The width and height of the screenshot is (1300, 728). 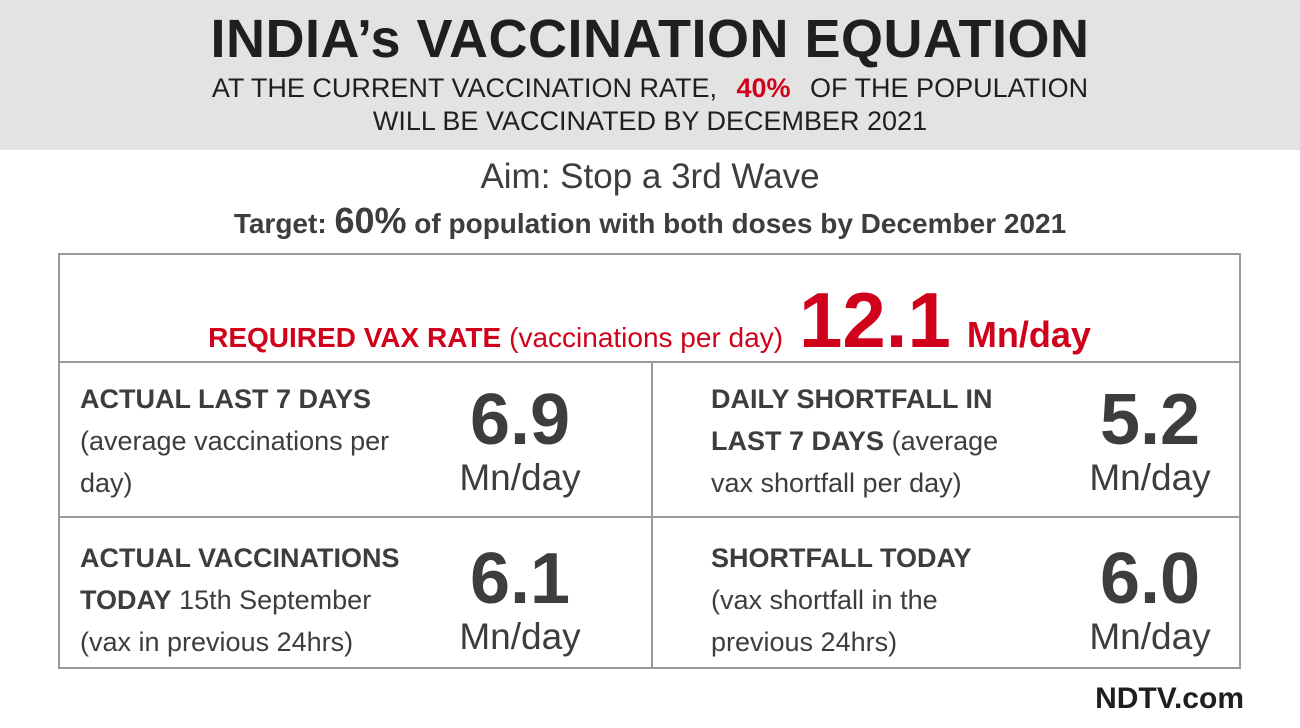 I want to click on shortfall-today-value: 6.0, so click(x=1150, y=579).